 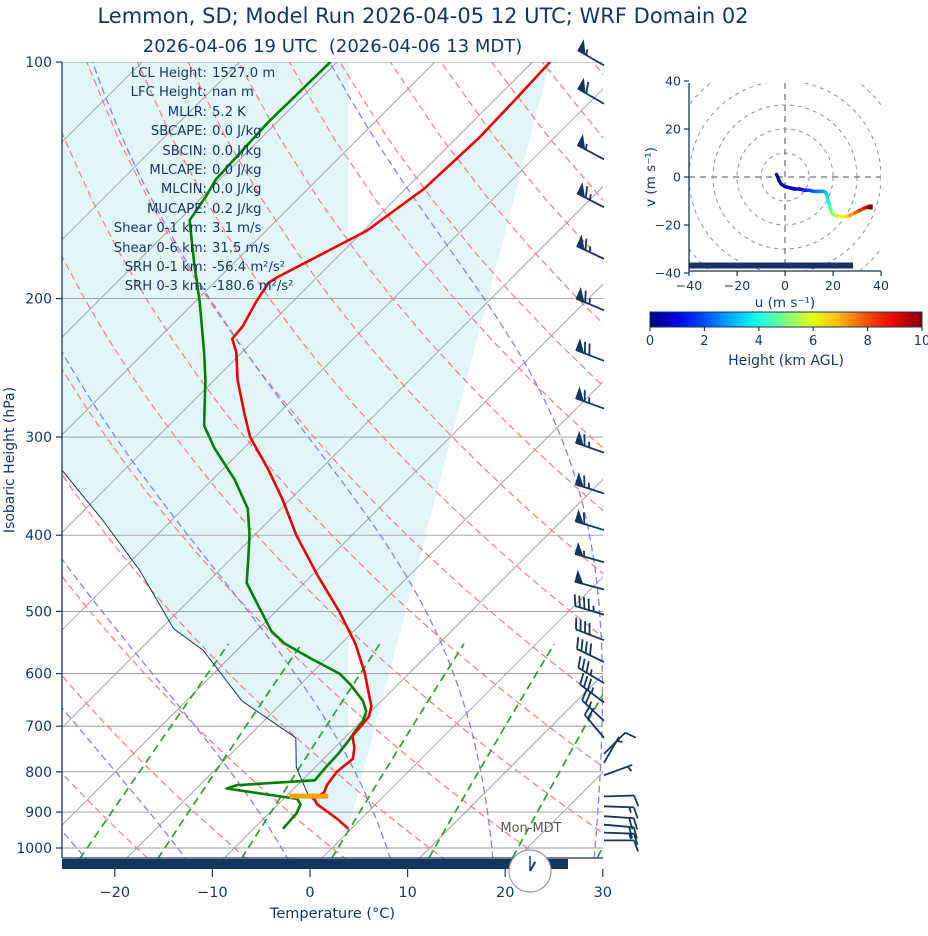 What do you see at coordinates (38, 813) in the screenshot?
I see `pressure-tick-label: 900` at bounding box center [38, 813].